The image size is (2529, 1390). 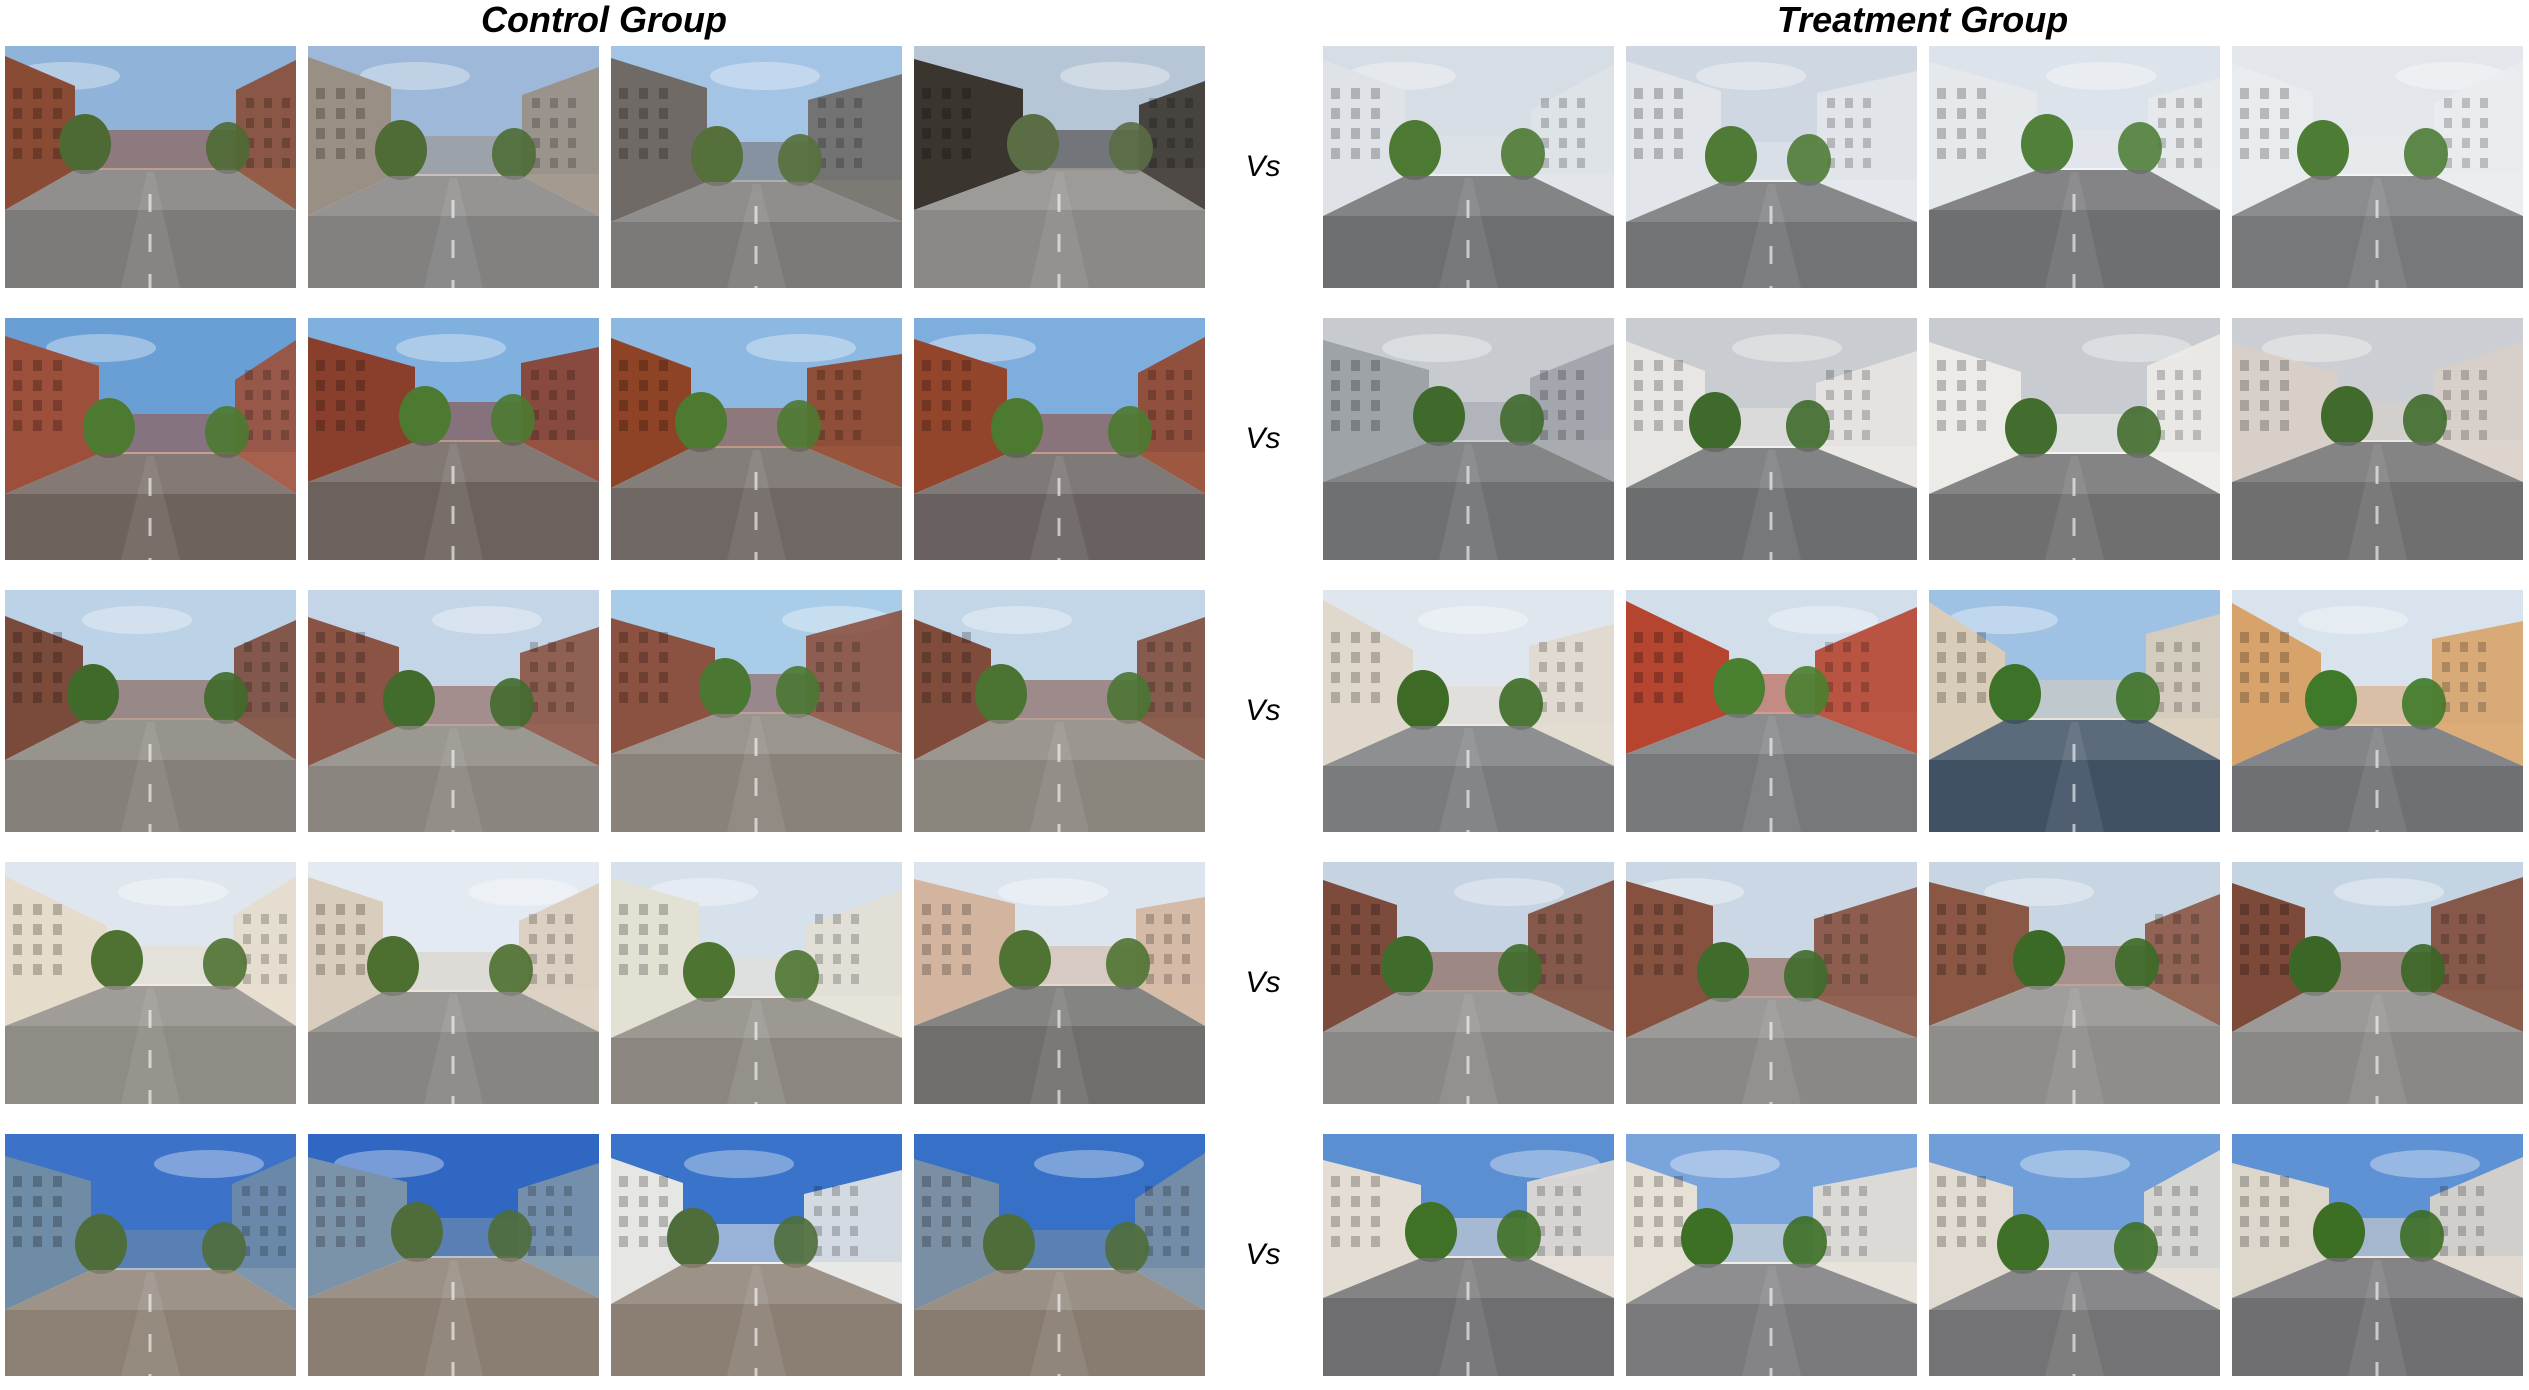 What do you see at coordinates (604, 20) in the screenshot?
I see `control-group-title: Control Group` at bounding box center [604, 20].